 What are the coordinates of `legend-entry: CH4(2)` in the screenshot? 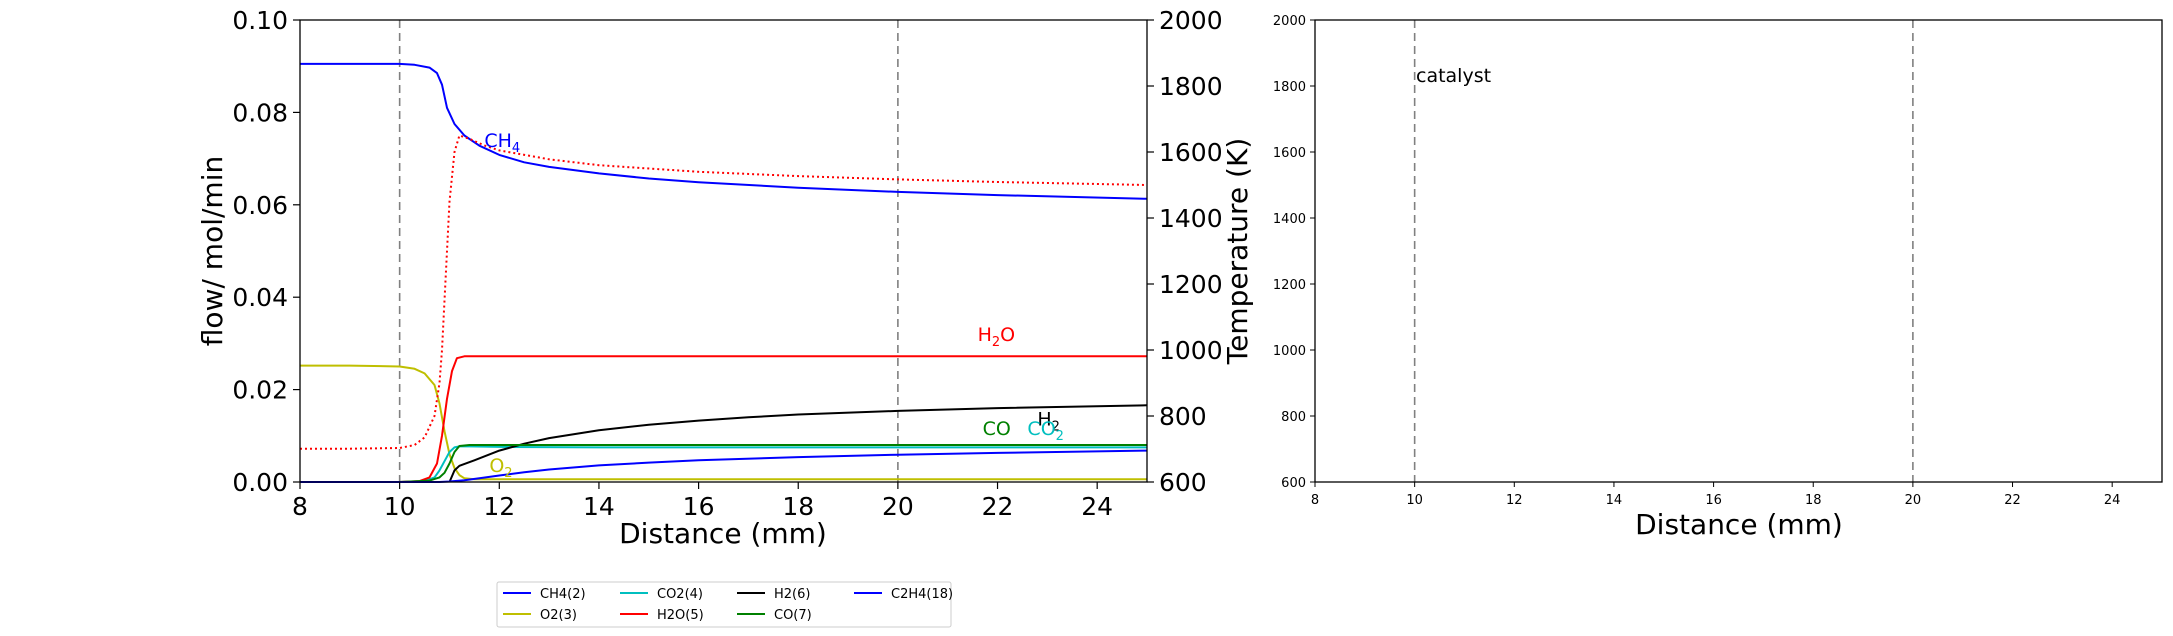 It's located at (544, 594).